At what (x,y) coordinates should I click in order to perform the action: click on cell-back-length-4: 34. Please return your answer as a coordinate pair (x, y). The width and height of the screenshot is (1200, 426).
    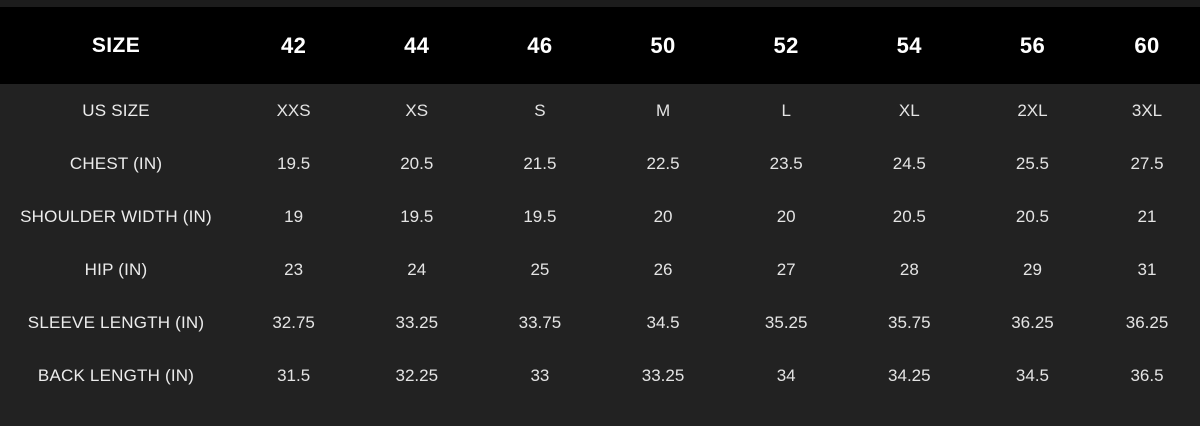
    Looking at the image, I should click on (786, 375).